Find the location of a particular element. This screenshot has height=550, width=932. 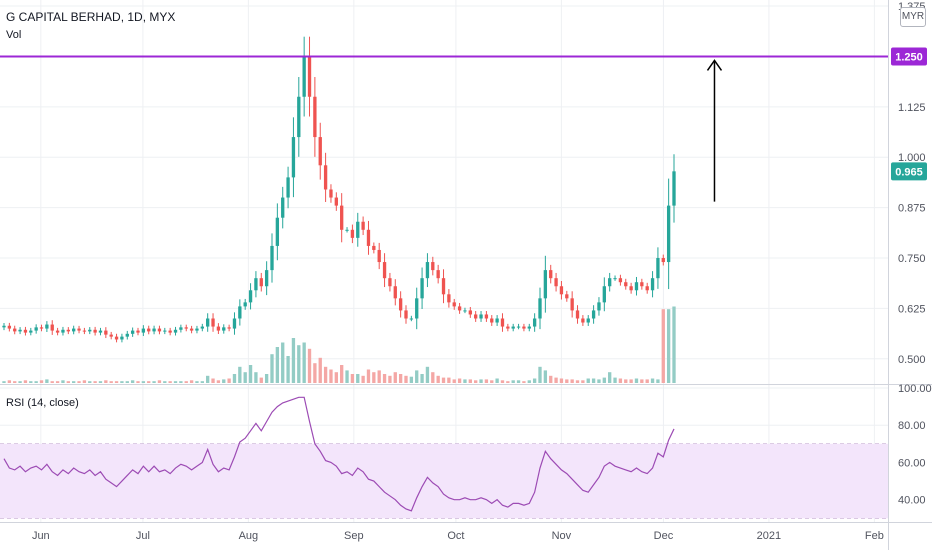

annotation-arrow is located at coordinates (714, 130).